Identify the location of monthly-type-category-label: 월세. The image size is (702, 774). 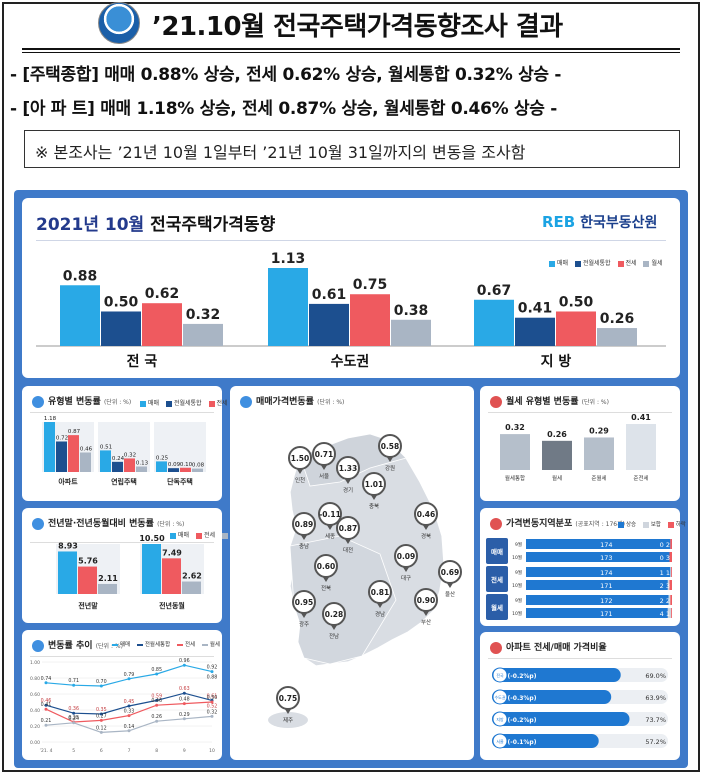
(557, 478).